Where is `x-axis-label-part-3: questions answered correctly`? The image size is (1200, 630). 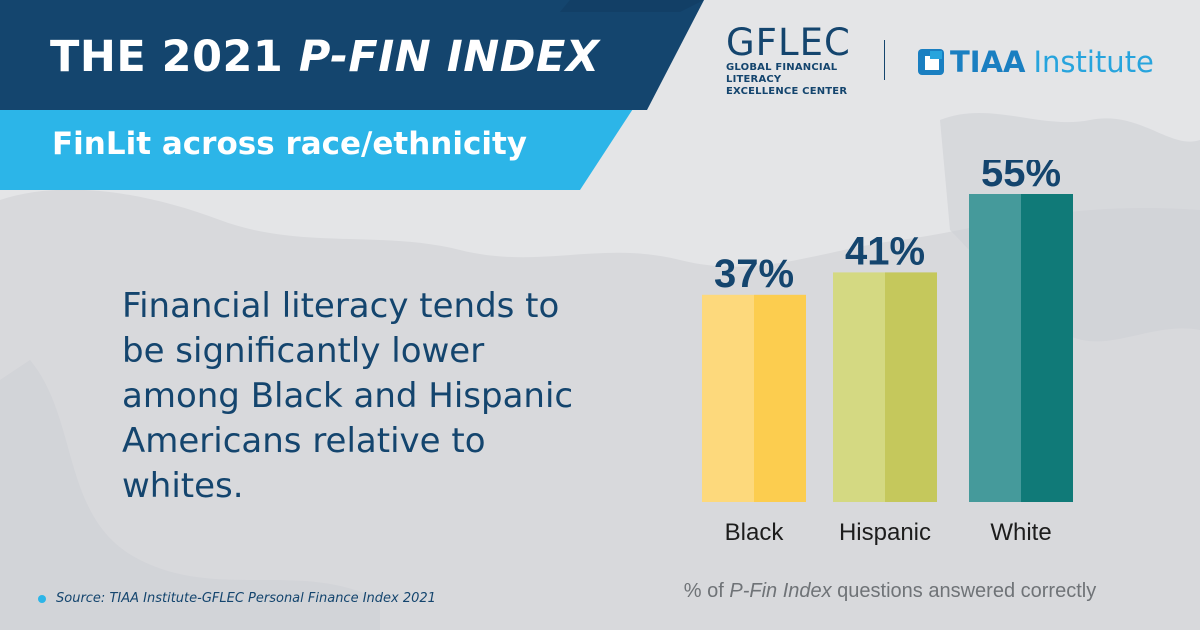
x-axis-label-part-3: questions answered correctly is located at coordinates (964, 591).